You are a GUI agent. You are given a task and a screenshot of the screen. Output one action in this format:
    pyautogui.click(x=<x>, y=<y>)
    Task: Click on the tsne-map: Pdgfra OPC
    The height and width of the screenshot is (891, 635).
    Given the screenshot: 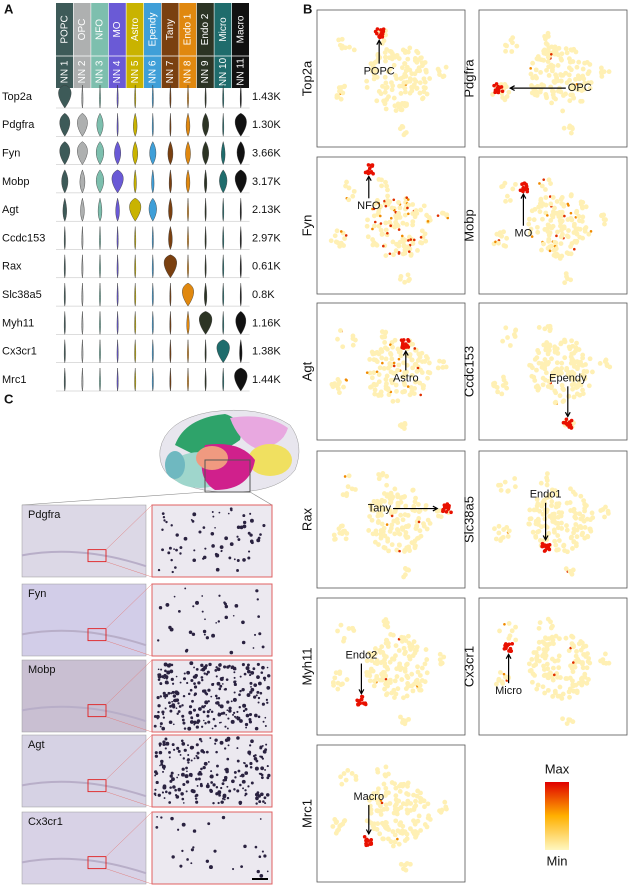 What is the action you would take?
    pyautogui.click(x=544, y=78)
    